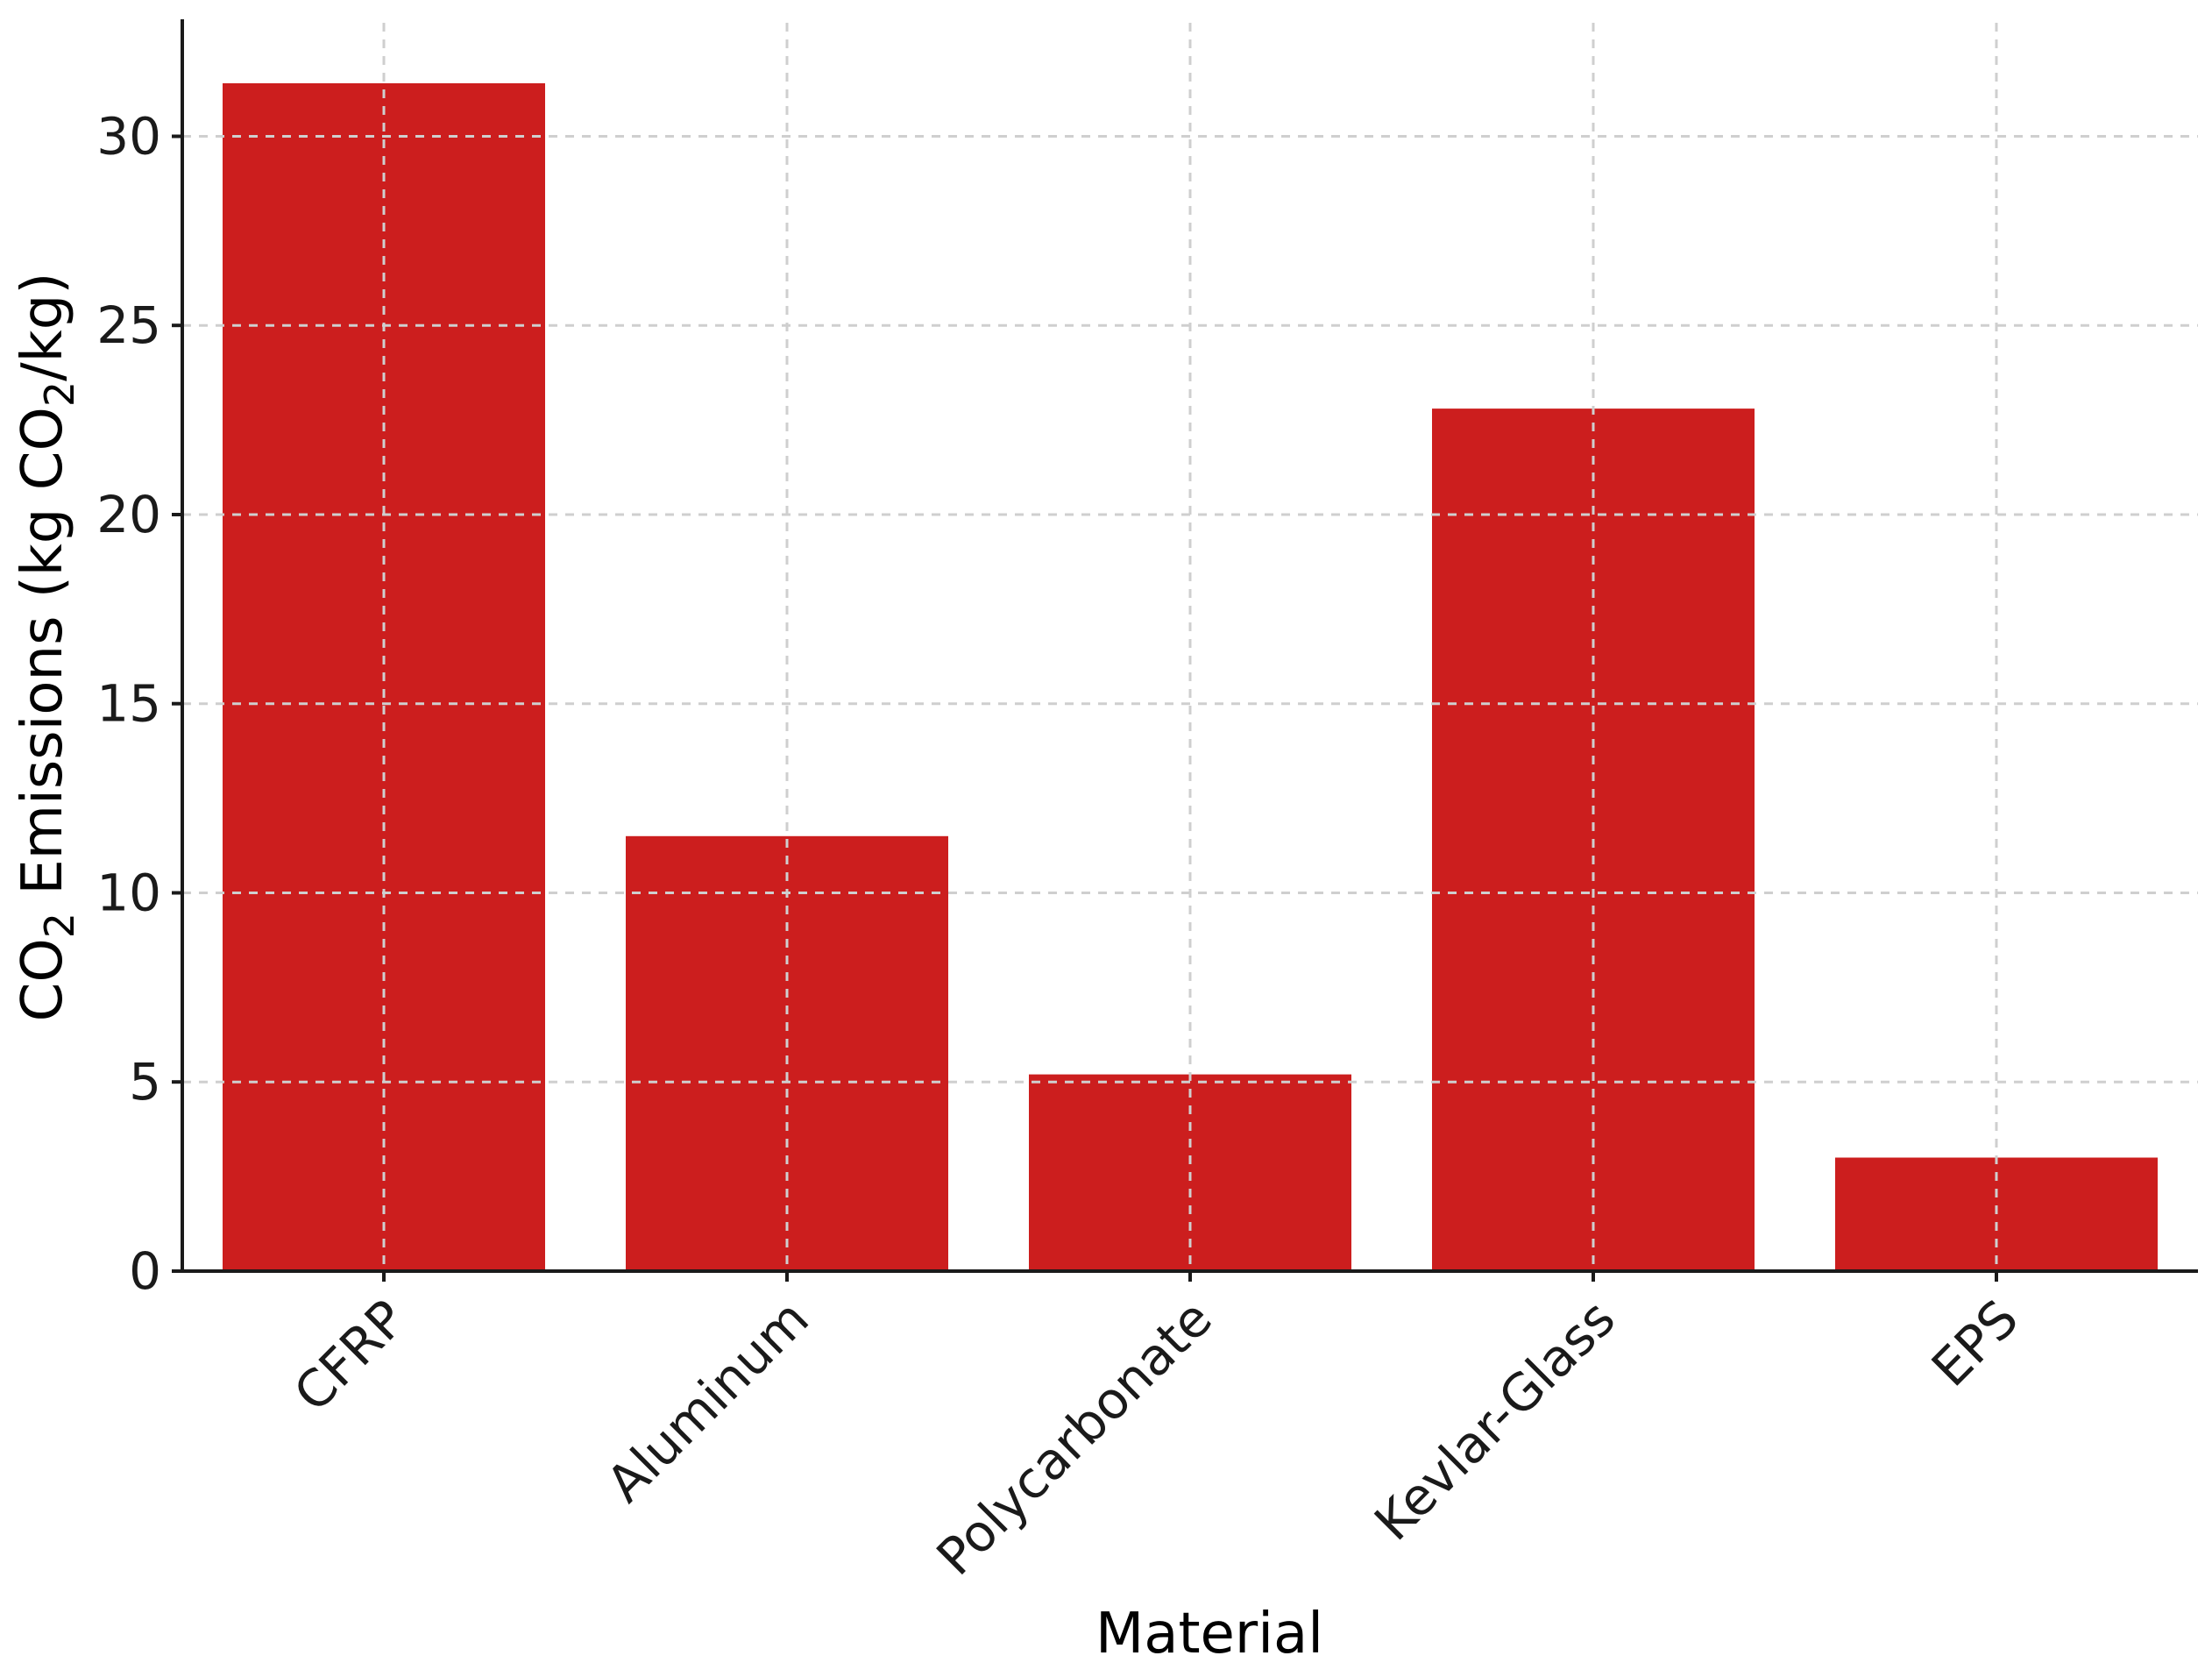 The width and height of the screenshot is (2212, 1677). What do you see at coordinates (707, 1401) in the screenshot?
I see `x-tick-label: Aluminum` at bounding box center [707, 1401].